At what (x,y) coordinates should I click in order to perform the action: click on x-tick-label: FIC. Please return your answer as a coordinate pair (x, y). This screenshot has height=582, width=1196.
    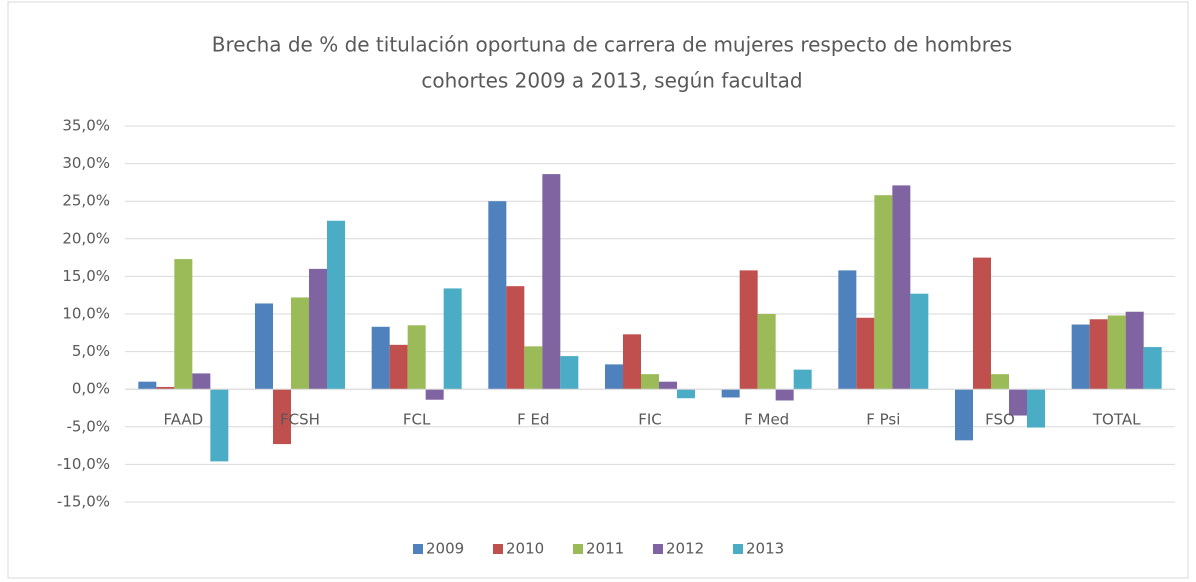
    Looking at the image, I should click on (650, 420).